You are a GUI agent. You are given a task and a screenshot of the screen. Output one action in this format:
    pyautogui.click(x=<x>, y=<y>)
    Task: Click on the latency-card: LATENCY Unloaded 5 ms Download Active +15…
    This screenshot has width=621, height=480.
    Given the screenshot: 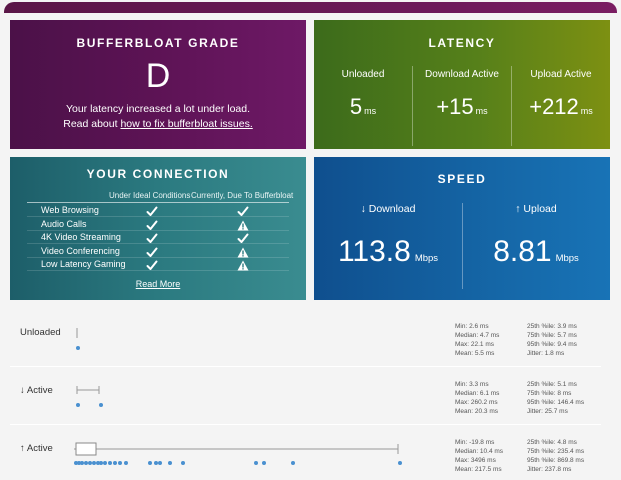 What is the action you would take?
    pyautogui.click(x=462, y=84)
    